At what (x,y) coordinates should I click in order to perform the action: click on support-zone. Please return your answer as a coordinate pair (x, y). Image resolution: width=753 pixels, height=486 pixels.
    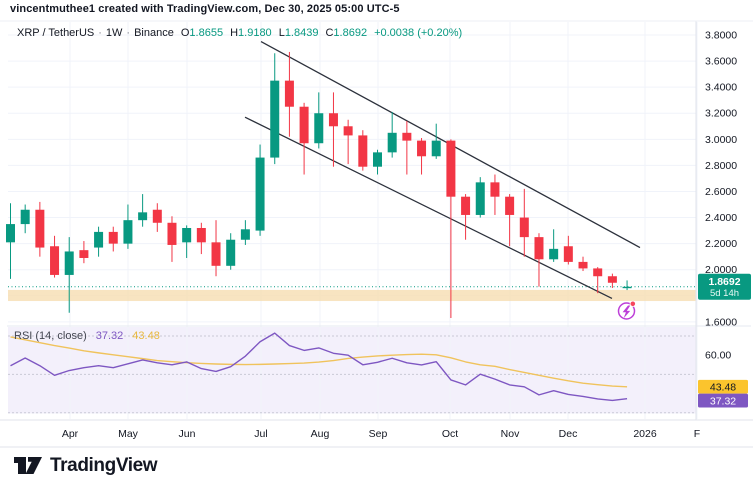
    Looking at the image, I should click on (352, 295).